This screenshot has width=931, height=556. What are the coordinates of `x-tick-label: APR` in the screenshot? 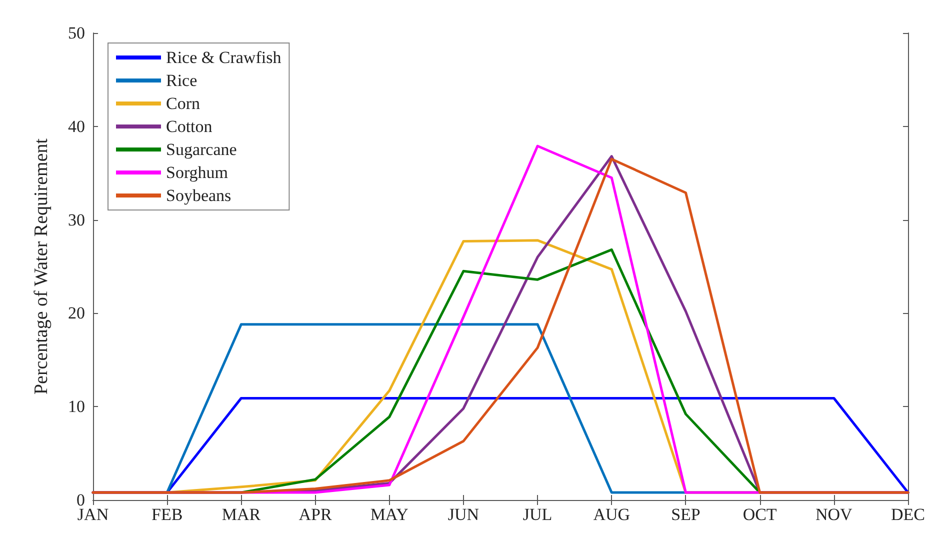 It's located at (315, 514).